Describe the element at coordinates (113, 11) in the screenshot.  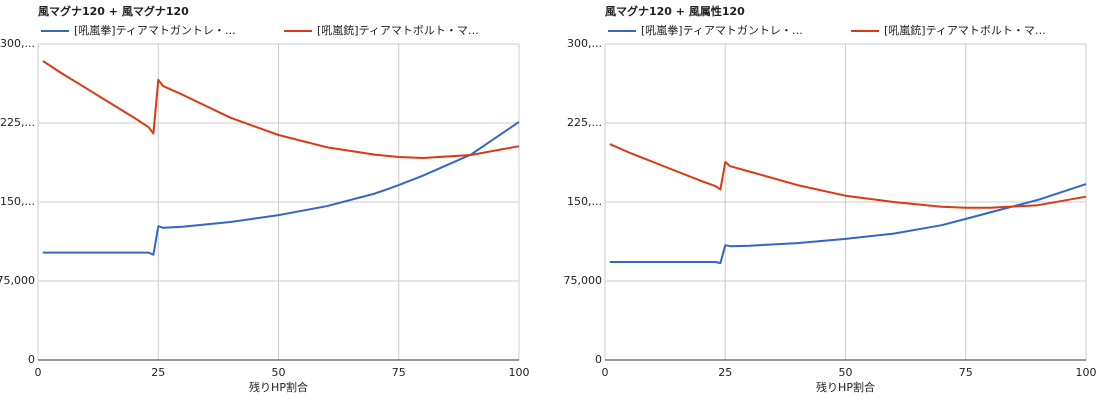
I see `chart-title: 風マグナ120 + 風マグナ120` at that location.